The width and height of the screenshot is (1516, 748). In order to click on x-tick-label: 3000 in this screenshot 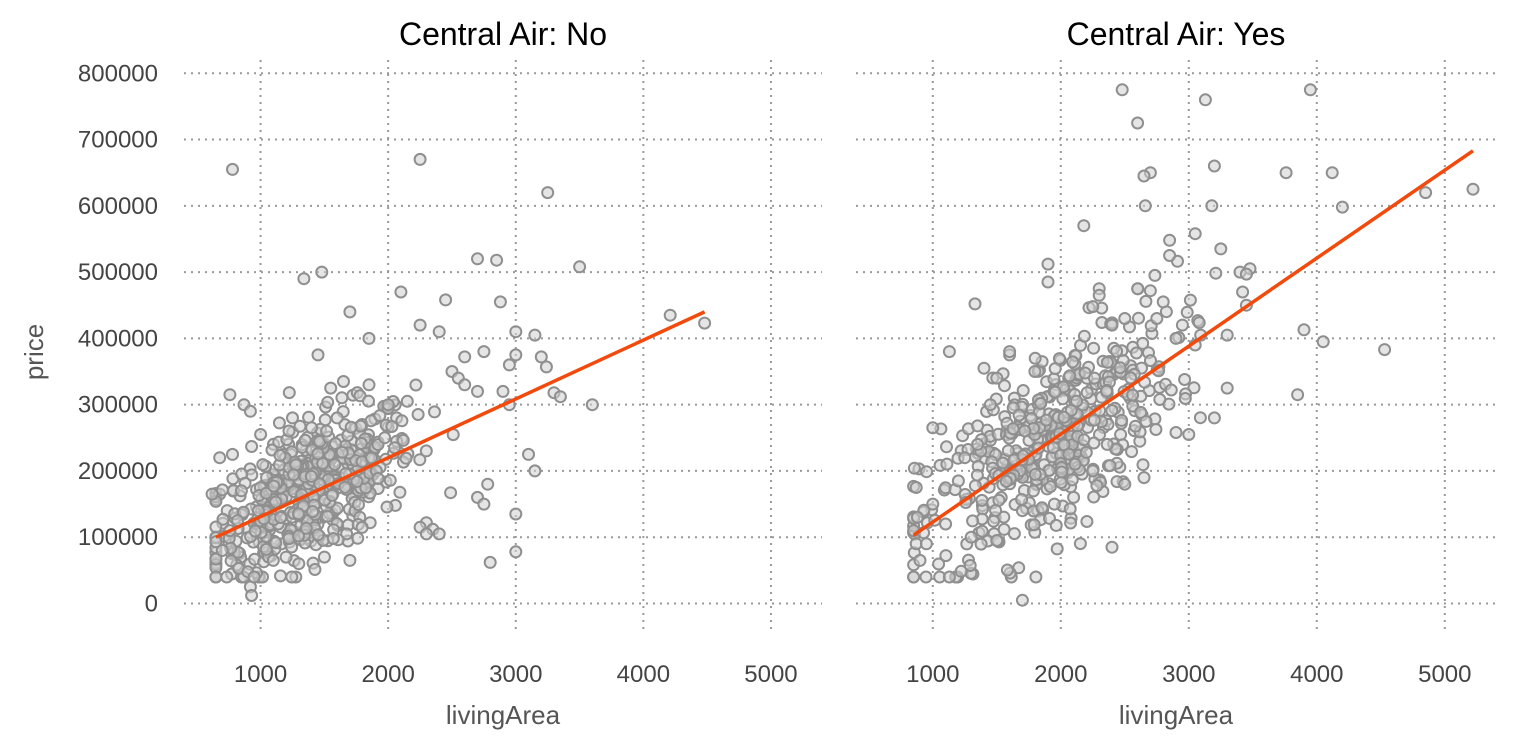, I will do `click(515, 674)`.